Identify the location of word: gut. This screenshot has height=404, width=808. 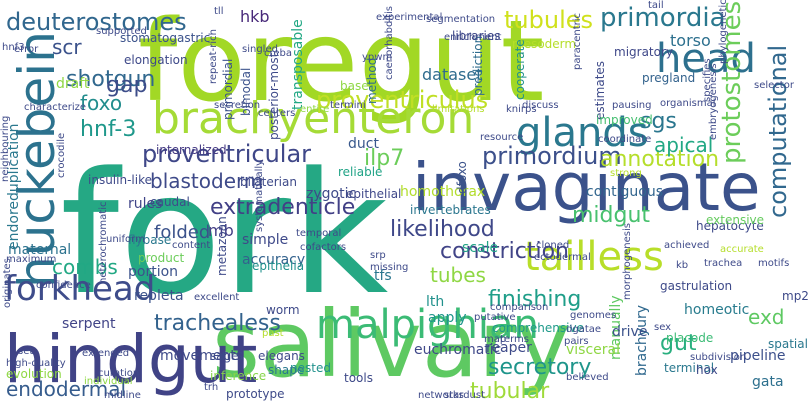
(678, 343).